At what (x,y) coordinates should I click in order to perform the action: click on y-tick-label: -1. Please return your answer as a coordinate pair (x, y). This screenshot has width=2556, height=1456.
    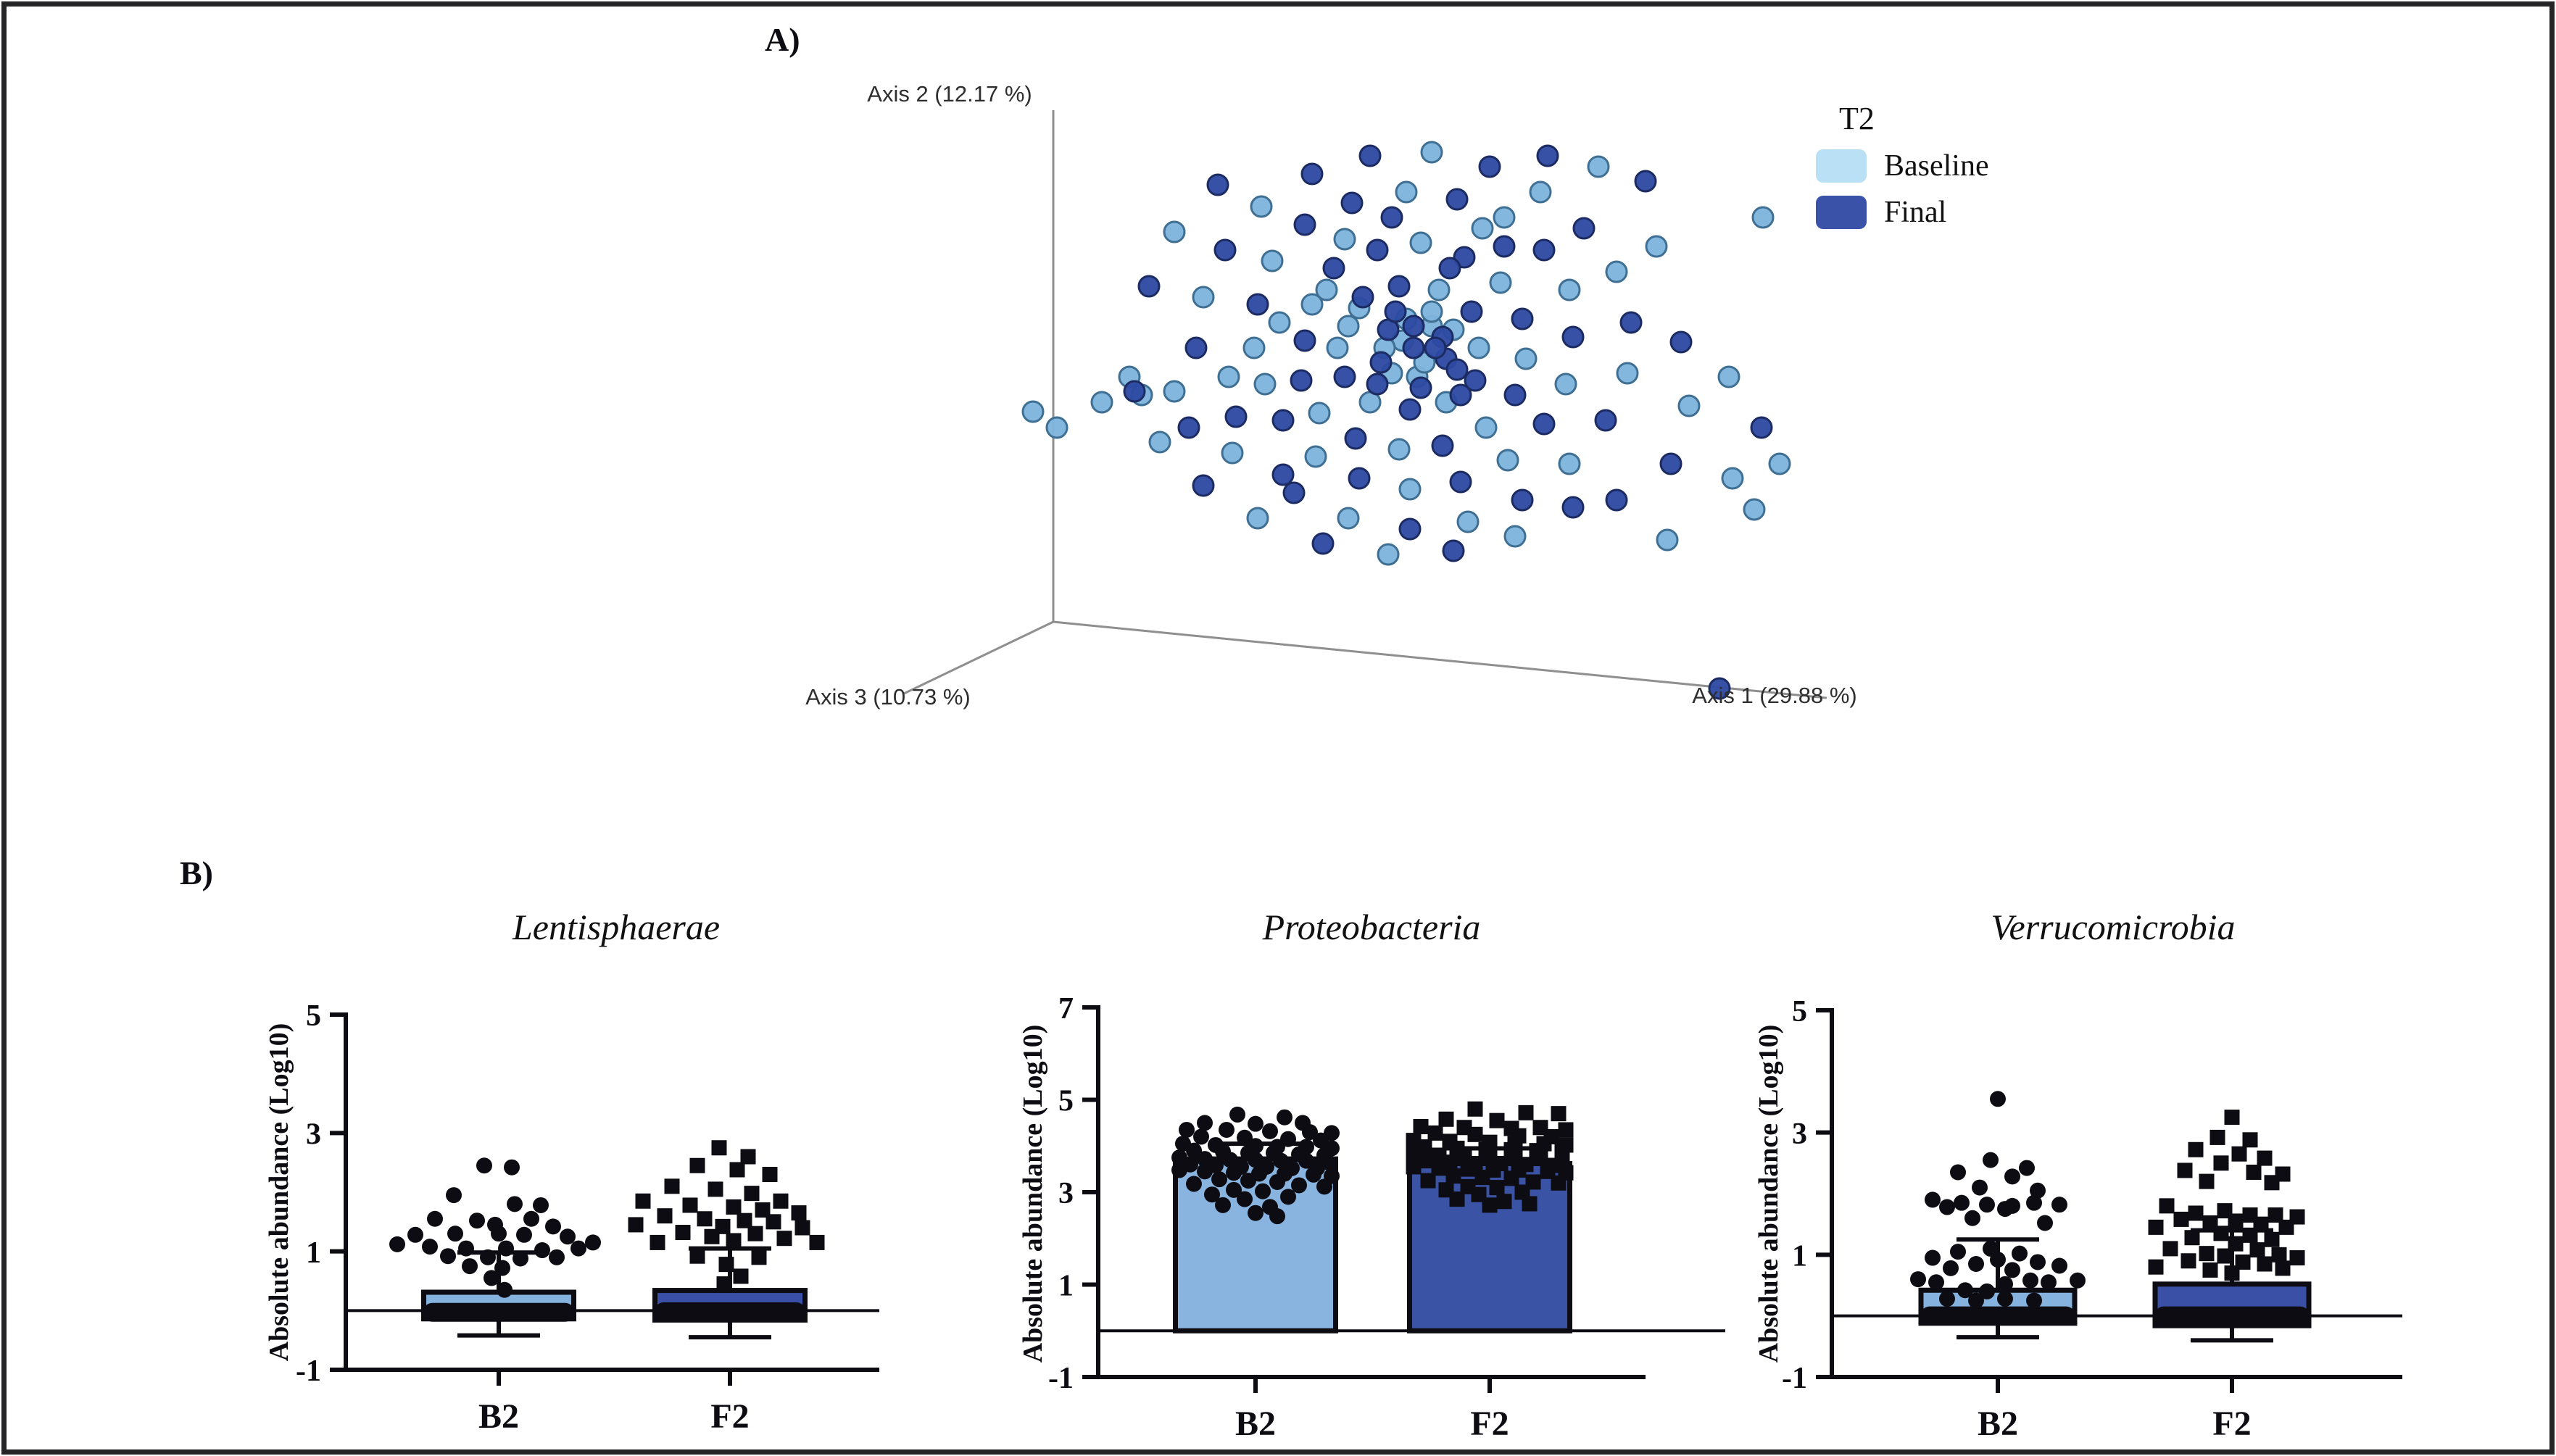
    Looking at the image, I should click on (1795, 1378).